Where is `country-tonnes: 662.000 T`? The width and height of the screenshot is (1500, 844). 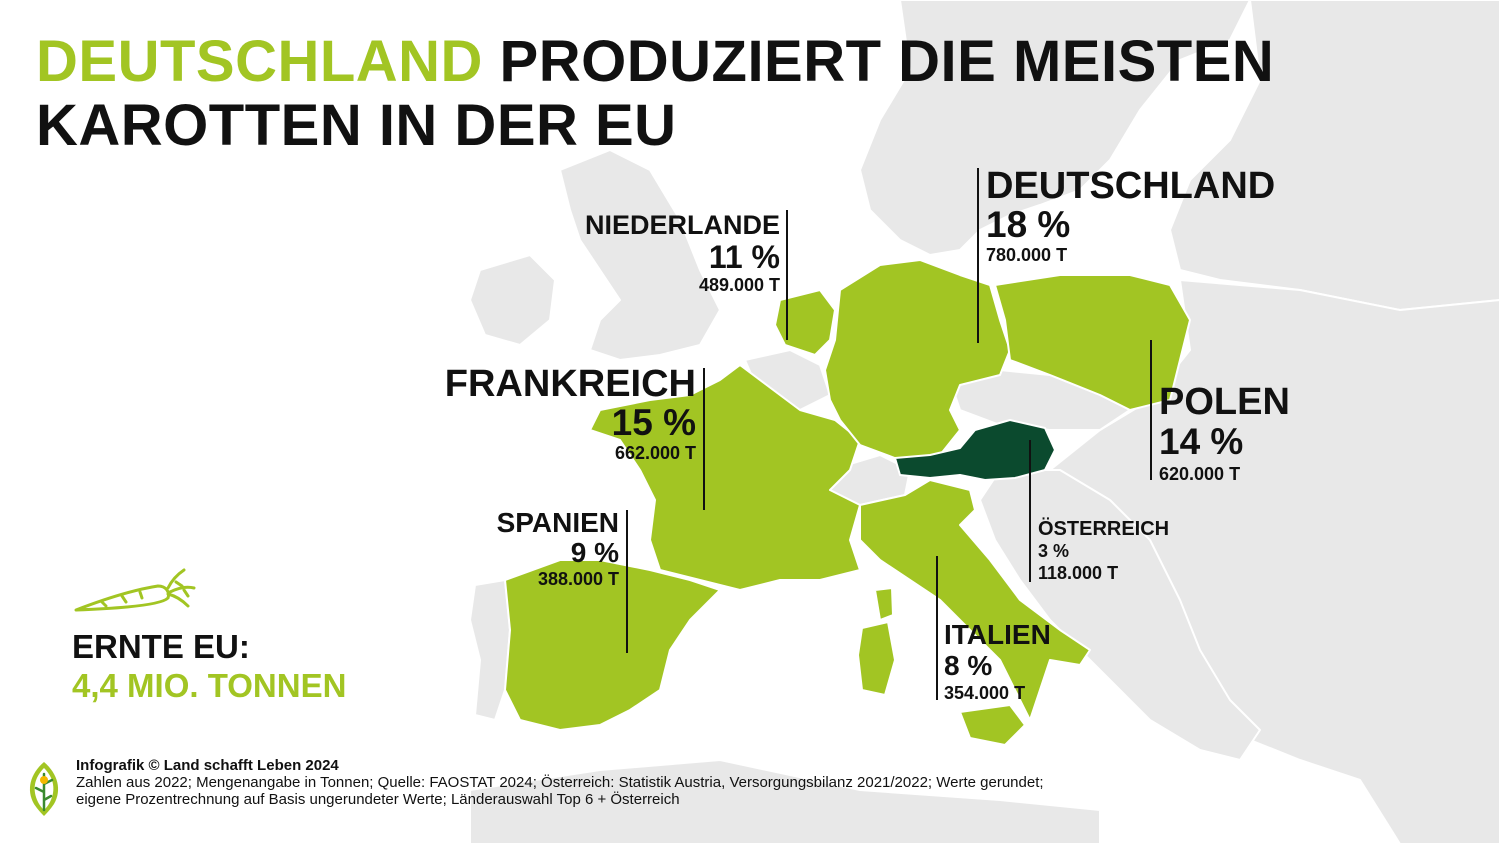 country-tonnes: 662.000 T is located at coordinates (655, 453).